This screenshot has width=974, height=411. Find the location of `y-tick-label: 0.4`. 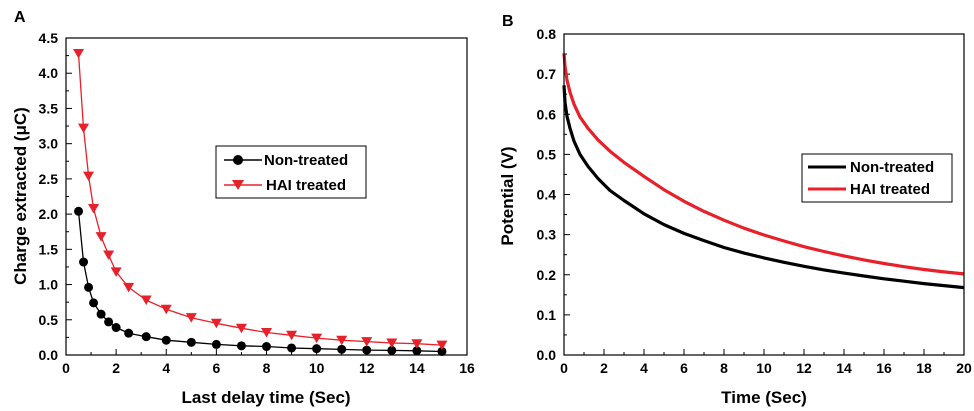

y-tick-label: 0.4 is located at coordinates (547, 195).